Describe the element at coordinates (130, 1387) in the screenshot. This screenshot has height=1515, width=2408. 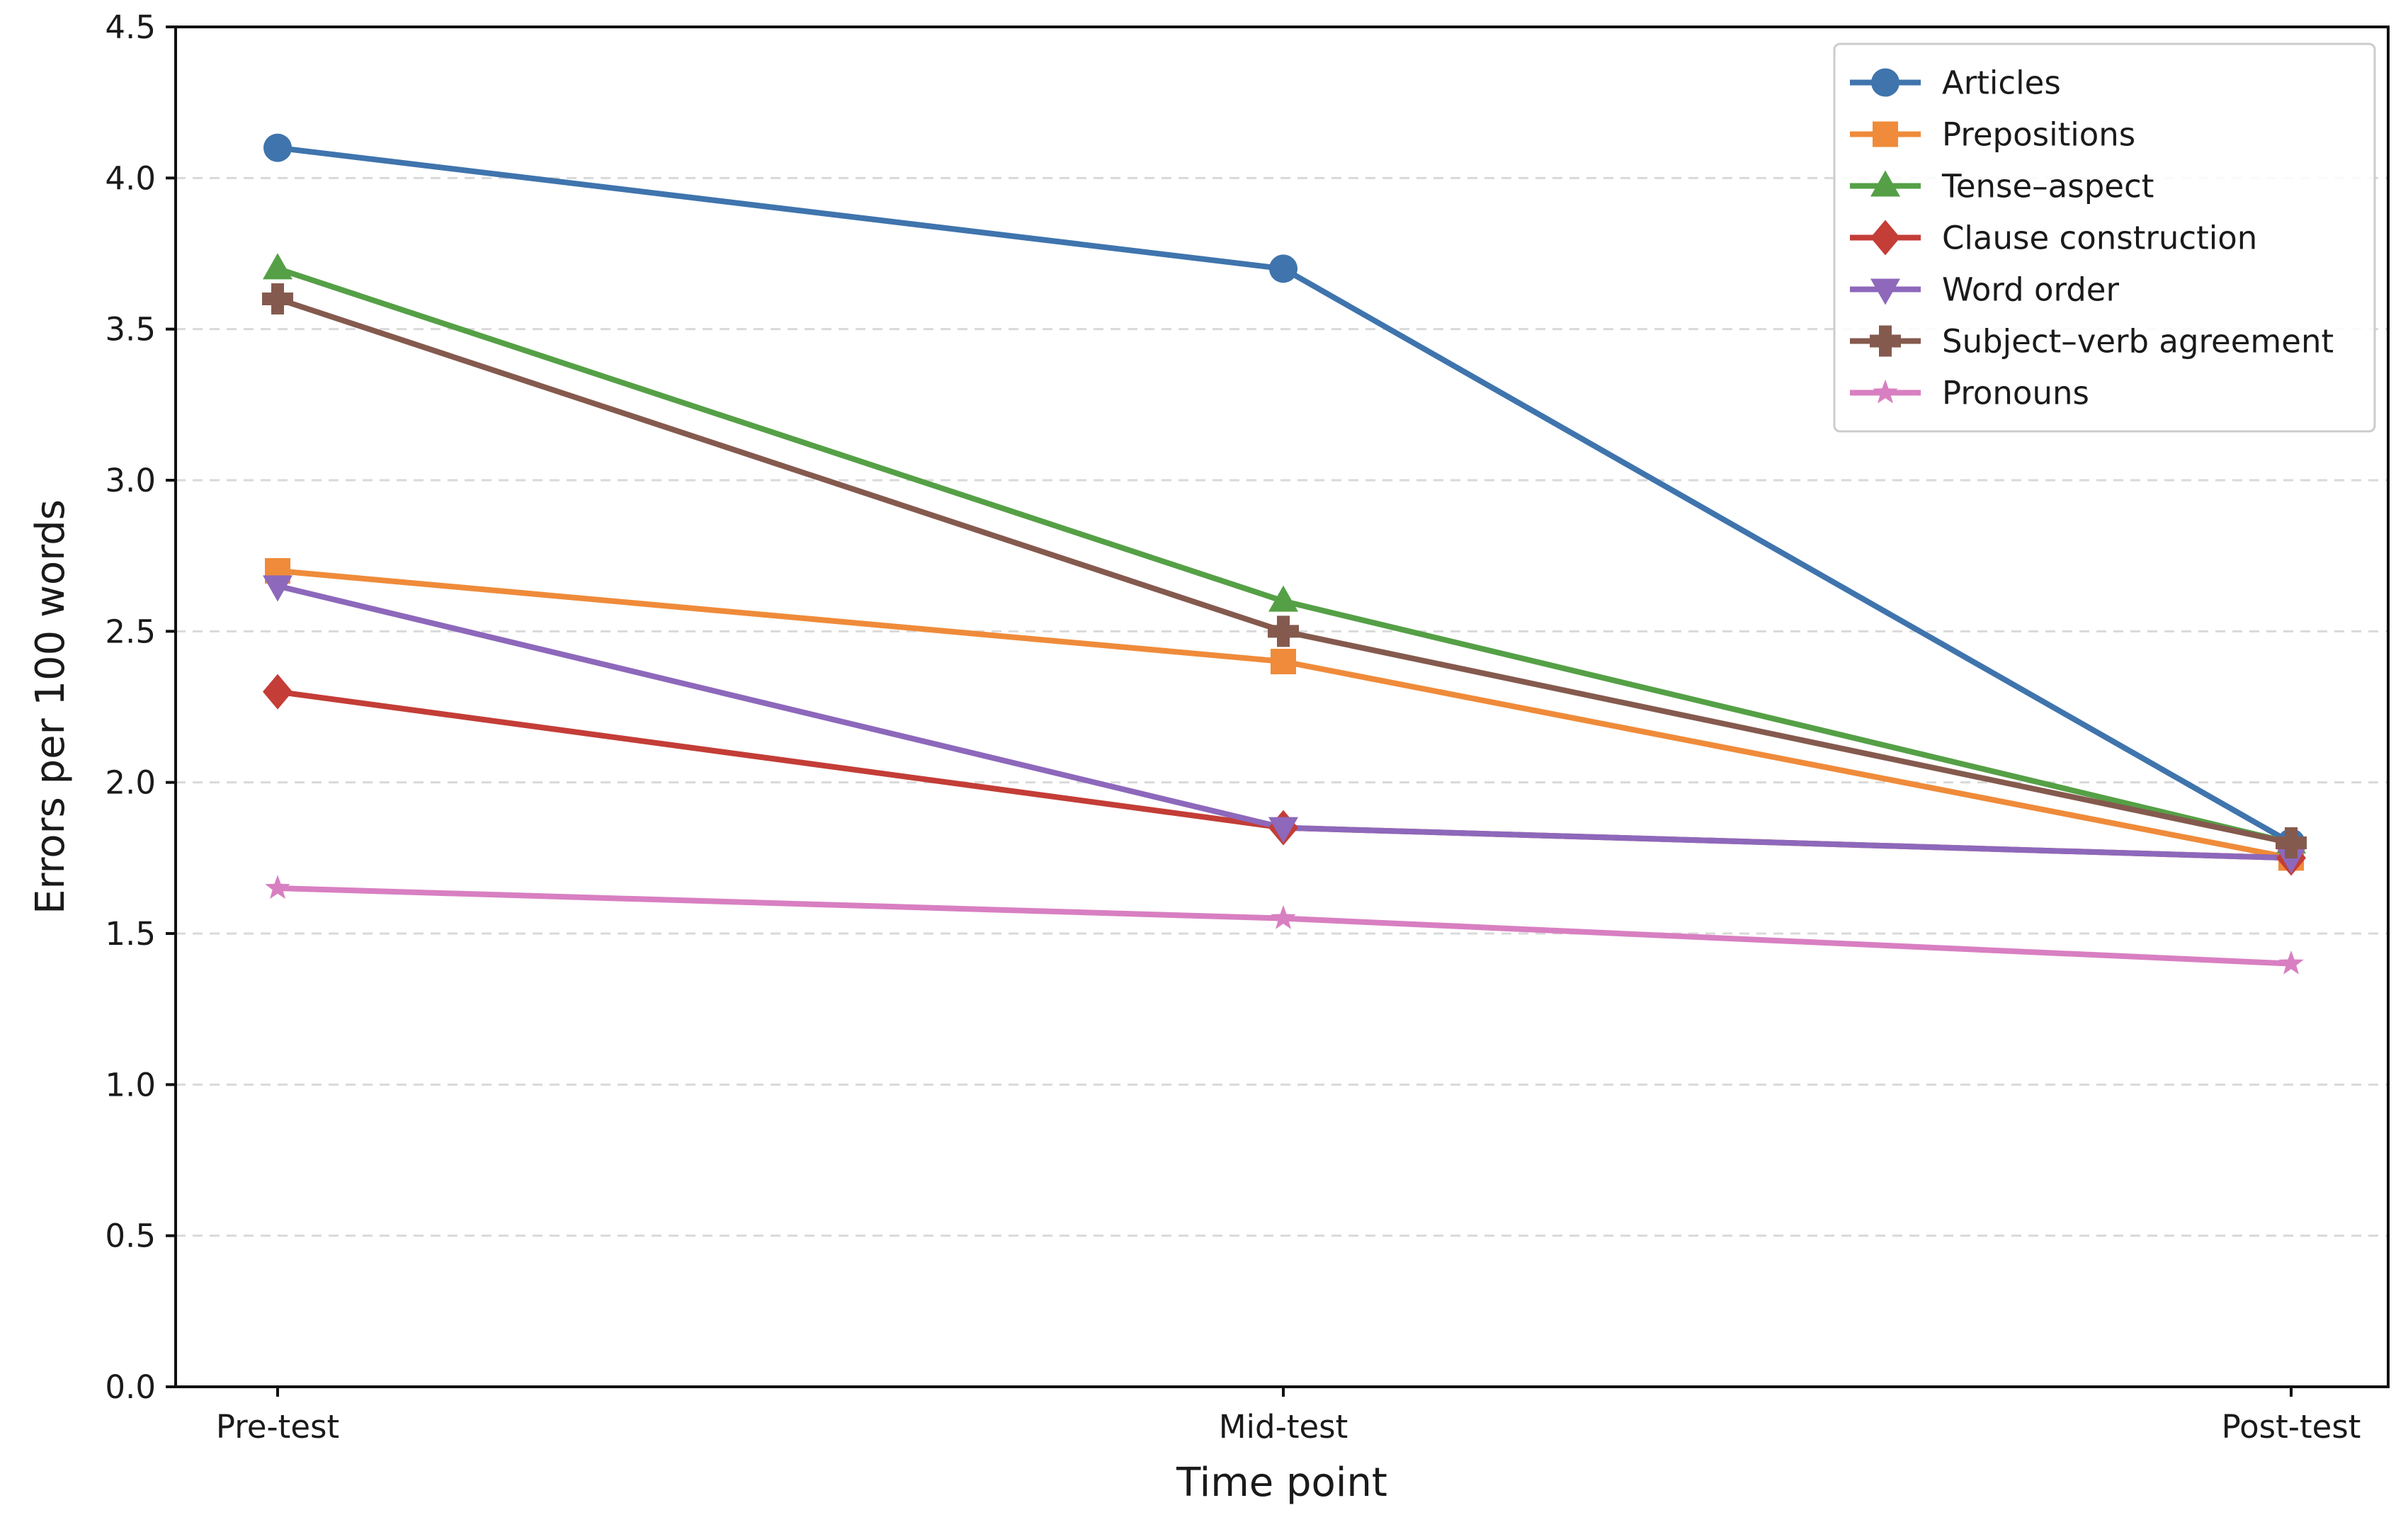
I see `y-tick-label: 0.0` at that location.